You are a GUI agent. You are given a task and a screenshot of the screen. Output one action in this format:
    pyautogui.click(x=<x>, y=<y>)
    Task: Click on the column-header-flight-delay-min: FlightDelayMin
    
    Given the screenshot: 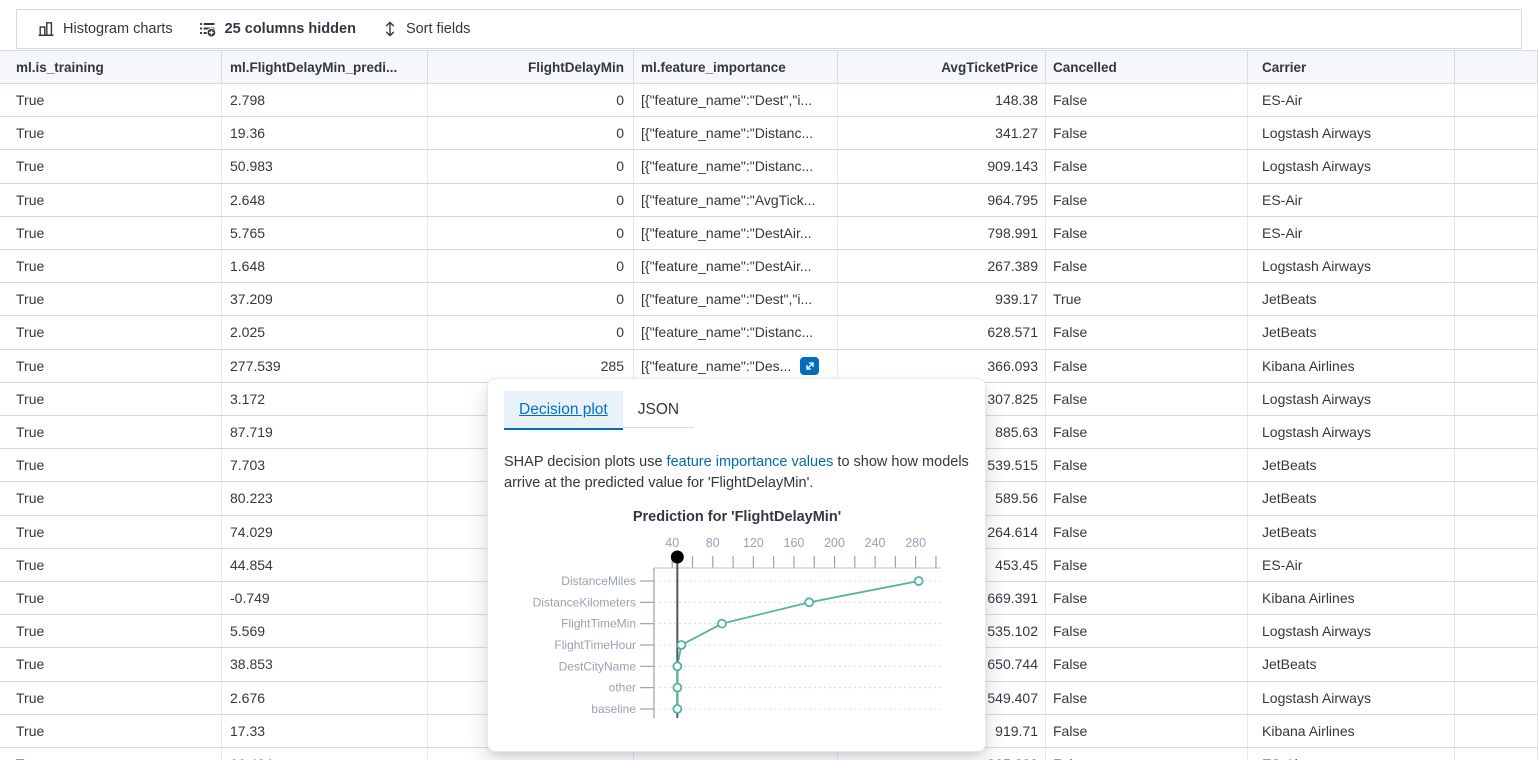 What is the action you would take?
    pyautogui.click(x=531, y=67)
    